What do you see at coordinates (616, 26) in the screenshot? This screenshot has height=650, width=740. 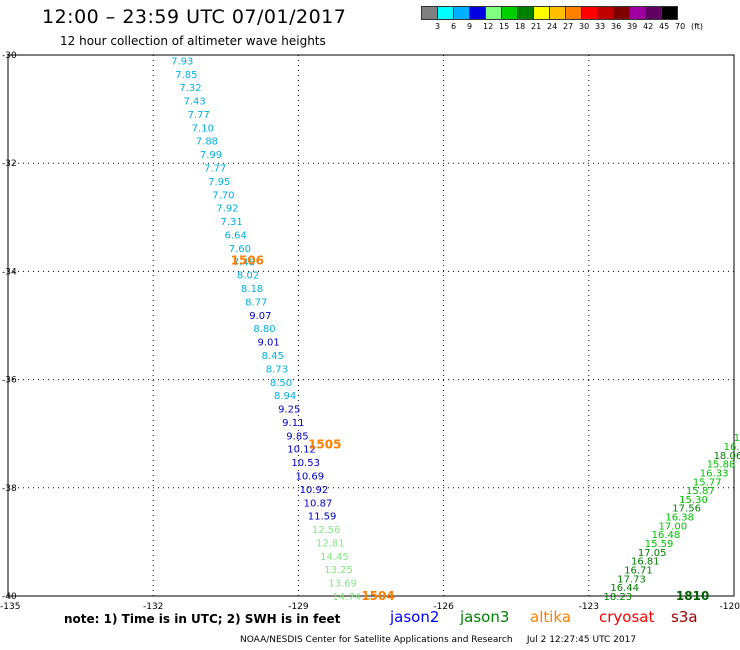 I see `scale-label: 36` at bounding box center [616, 26].